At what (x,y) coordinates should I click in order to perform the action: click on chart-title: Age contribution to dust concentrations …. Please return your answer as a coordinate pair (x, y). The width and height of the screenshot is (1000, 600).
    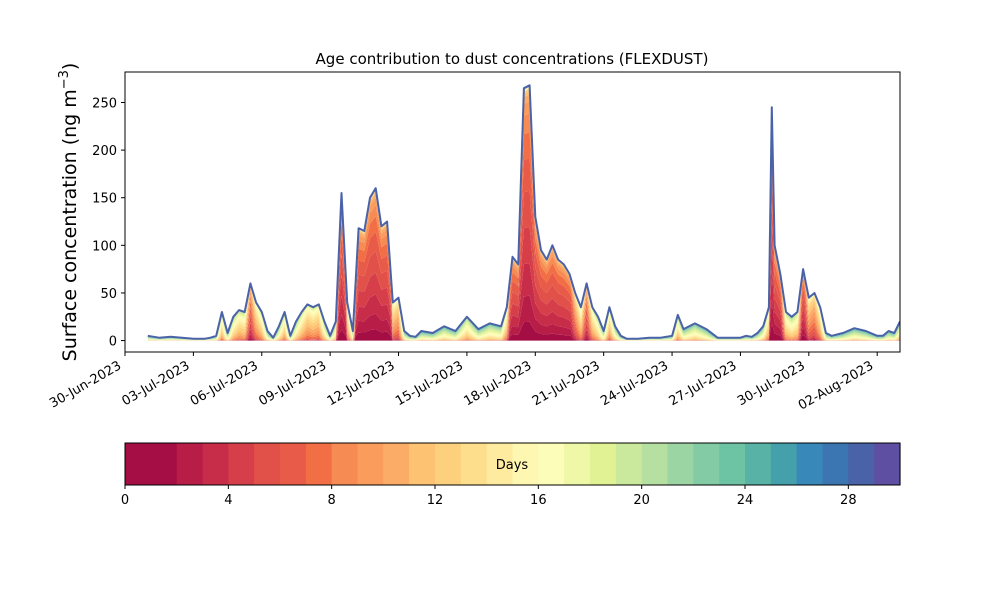
    Looking at the image, I should click on (512, 59).